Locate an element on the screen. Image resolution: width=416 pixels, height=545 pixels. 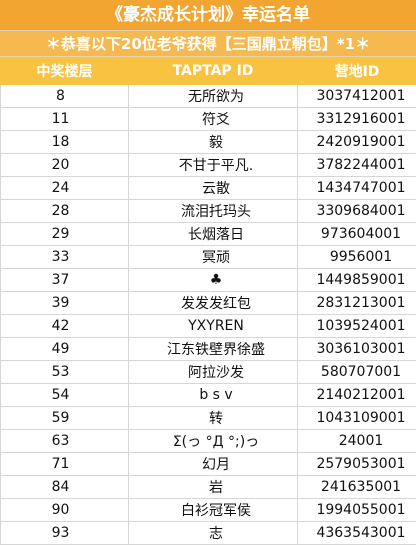
cell-camp-id: 3036103001 is located at coordinates (357, 349).